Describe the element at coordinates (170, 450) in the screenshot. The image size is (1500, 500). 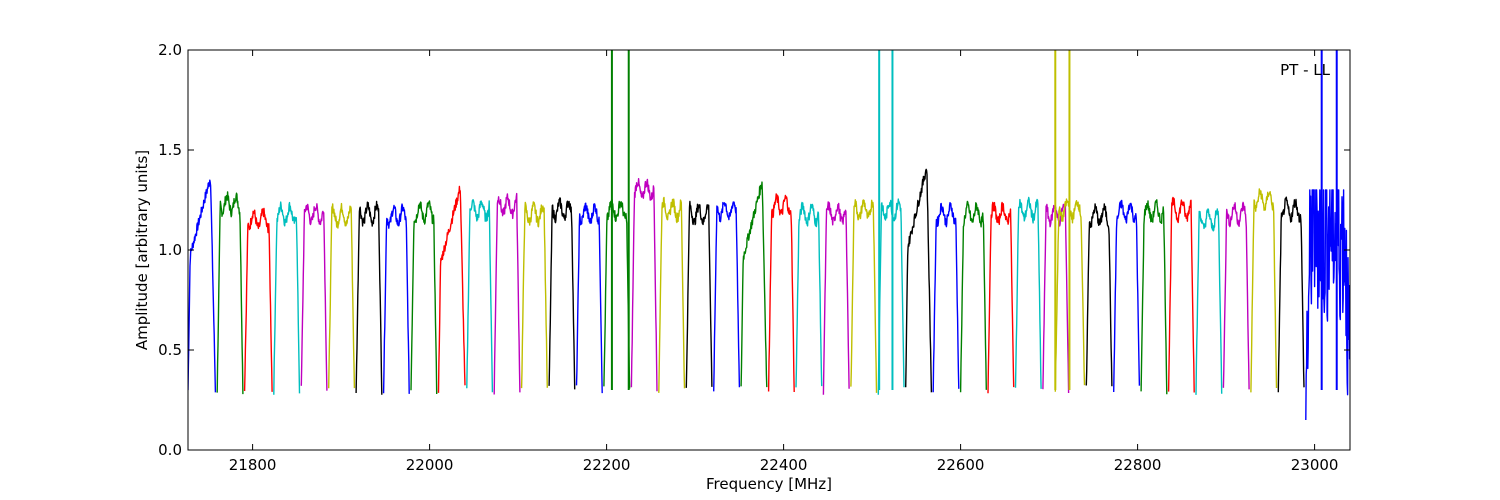
I see `y-tick-label: 0.0` at that location.